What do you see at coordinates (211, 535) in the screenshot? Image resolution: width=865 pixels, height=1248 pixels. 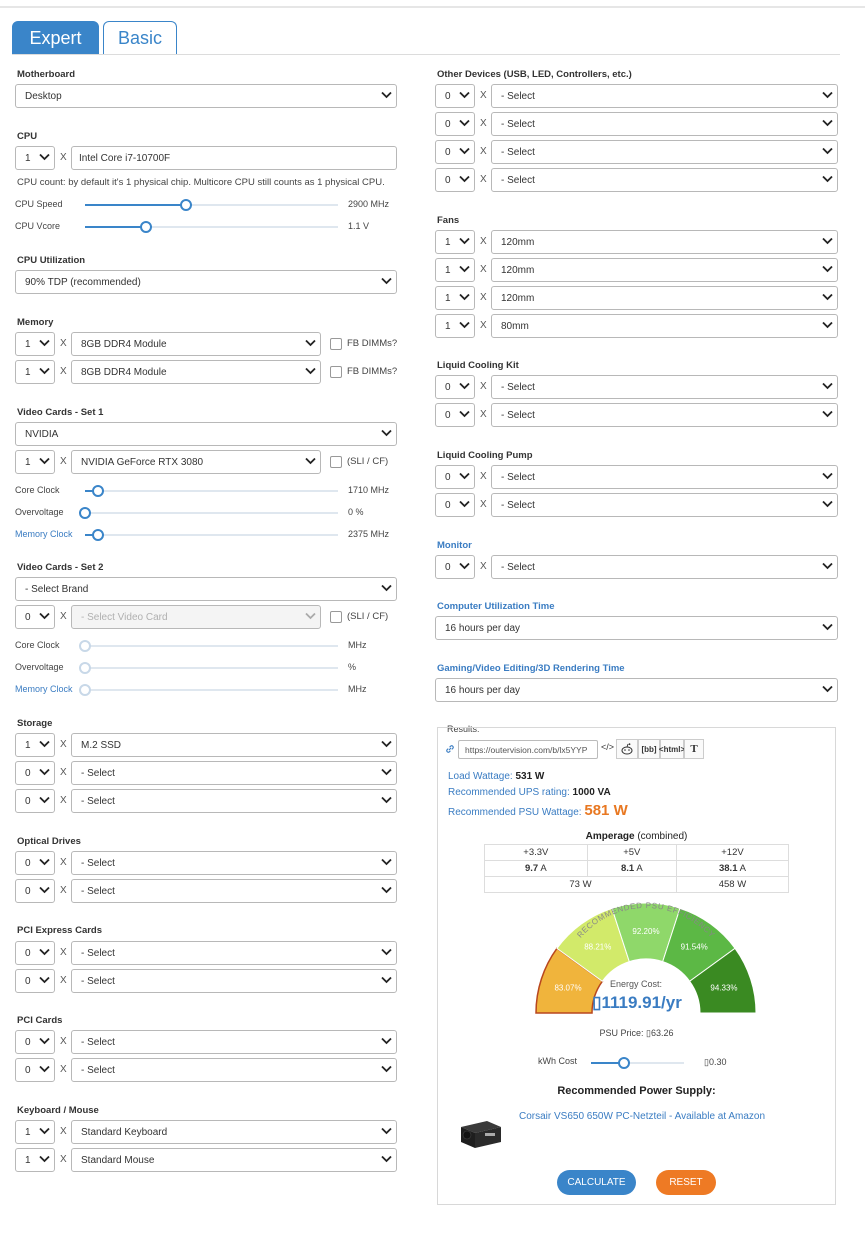 I see `video-set1-memory-clock-slider` at bounding box center [211, 535].